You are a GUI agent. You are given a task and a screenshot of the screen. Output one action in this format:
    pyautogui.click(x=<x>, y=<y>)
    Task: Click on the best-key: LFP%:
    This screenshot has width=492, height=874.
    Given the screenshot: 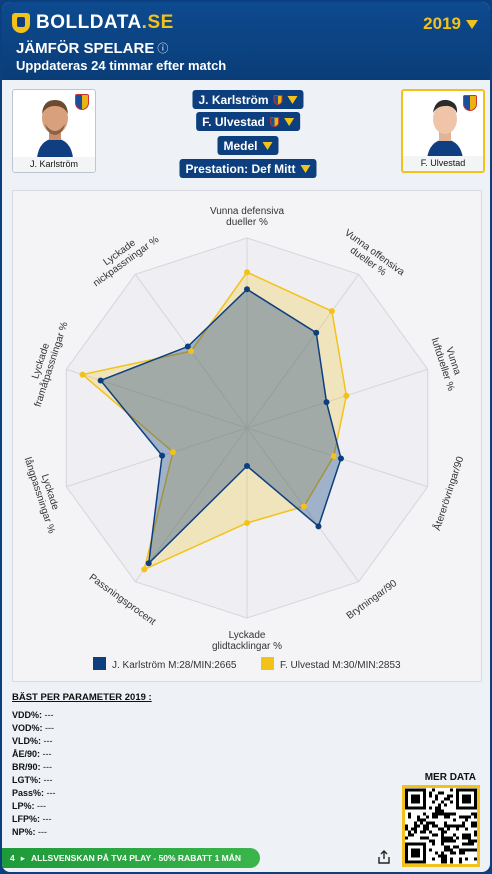 What is the action you would take?
    pyautogui.click(x=26, y=819)
    